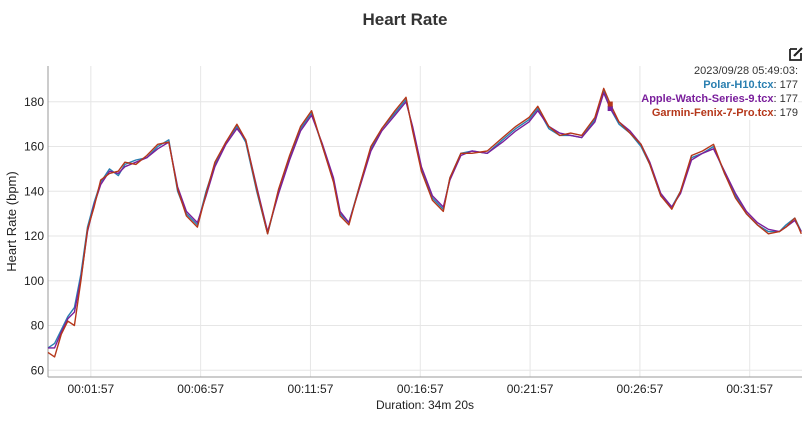  What do you see at coordinates (640, 389) in the screenshot?
I see `x-tick-label: 00:26:57` at bounding box center [640, 389].